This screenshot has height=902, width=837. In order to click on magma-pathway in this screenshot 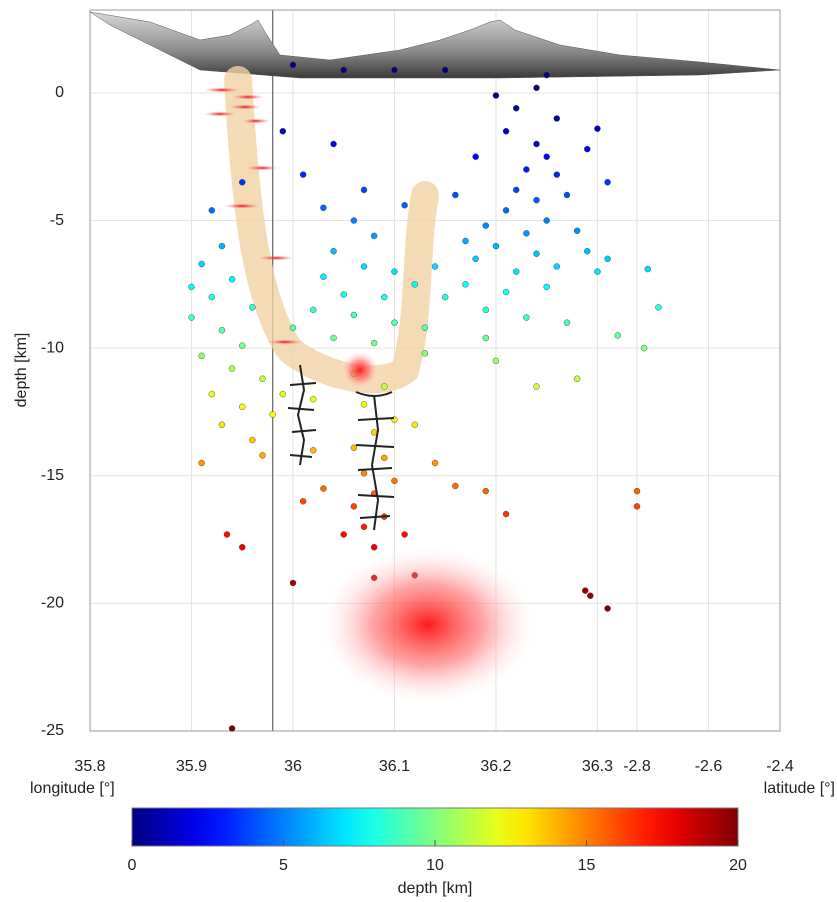, I will do `click(331, 230)`.